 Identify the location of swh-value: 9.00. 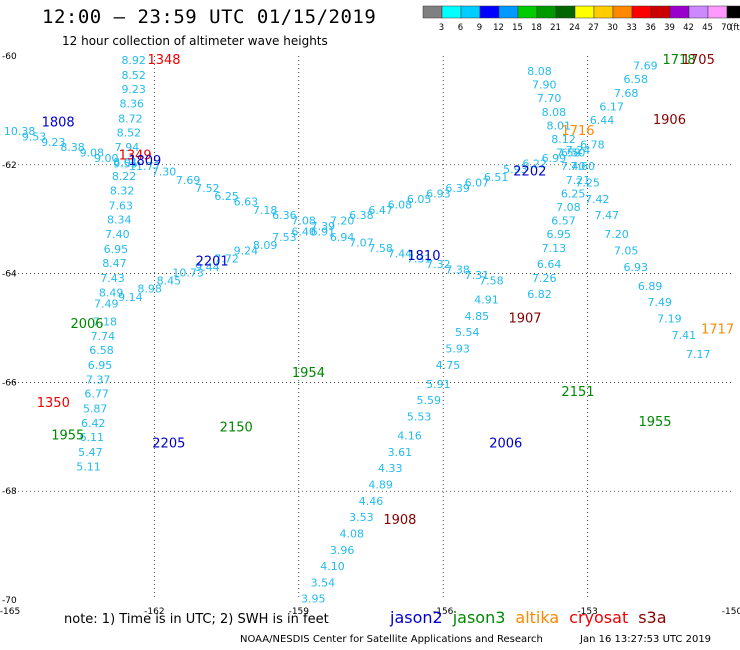
(106, 158).